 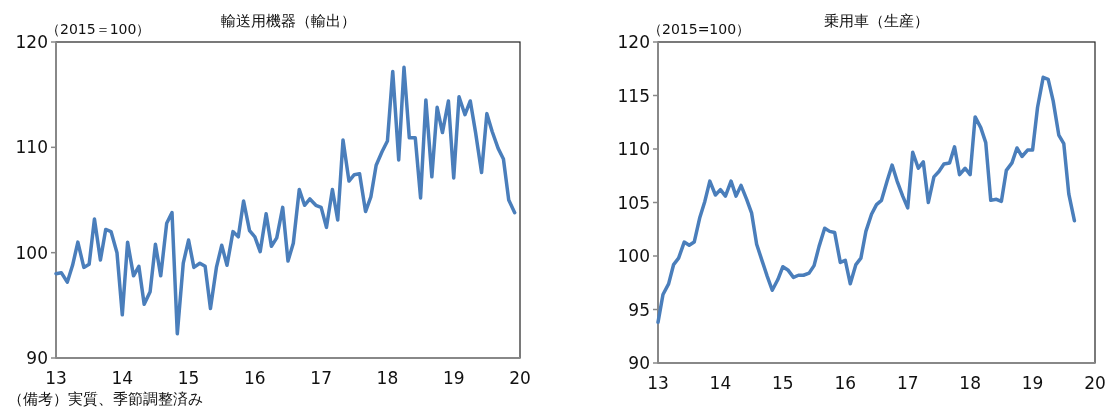 What do you see at coordinates (288, 21) in the screenshot?
I see `chart-title: 輸送用機器（輸出）` at bounding box center [288, 21].